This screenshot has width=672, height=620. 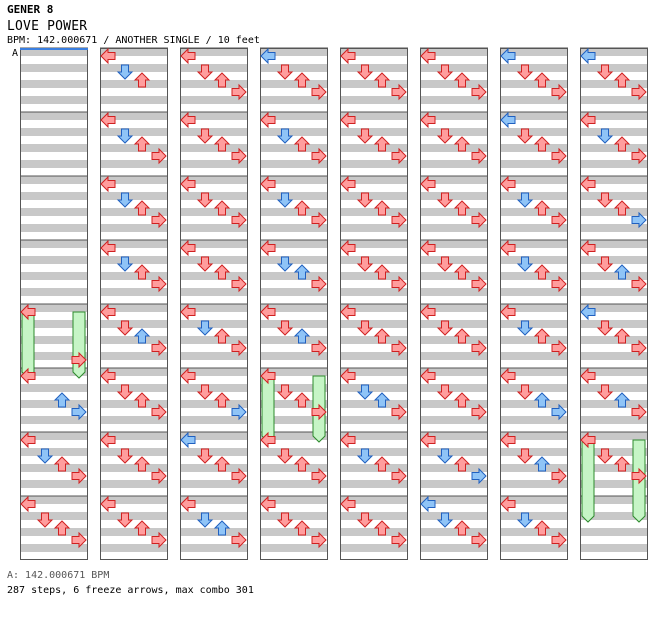 What do you see at coordinates (30, 9) in the screenshot?
I see `series-label: GENER 8` at bounding box center [30, 9].